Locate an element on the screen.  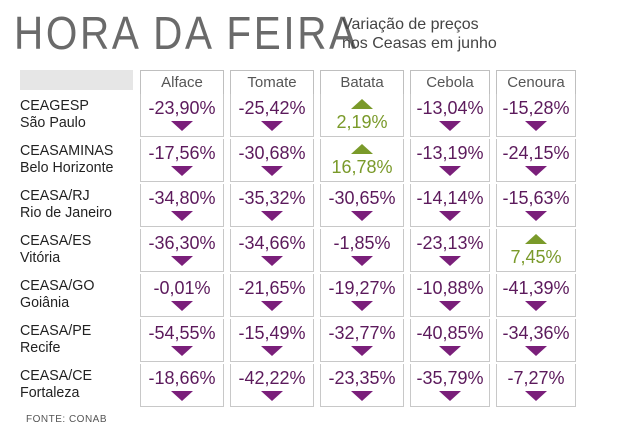
data-label: -21,65% is located at coordinates (272, 288).